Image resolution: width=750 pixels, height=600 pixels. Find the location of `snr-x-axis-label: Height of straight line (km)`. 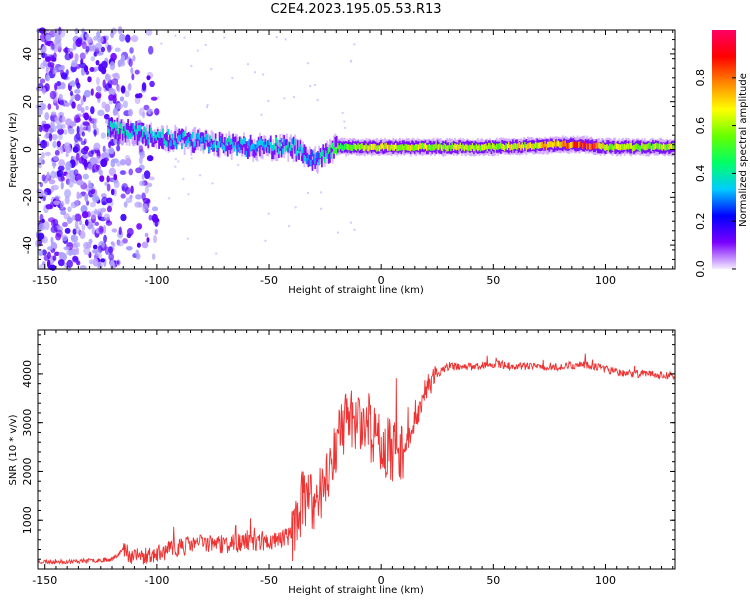

snr-x-axis-label: Height of straight line (km) is located at coordinates (356, 590).